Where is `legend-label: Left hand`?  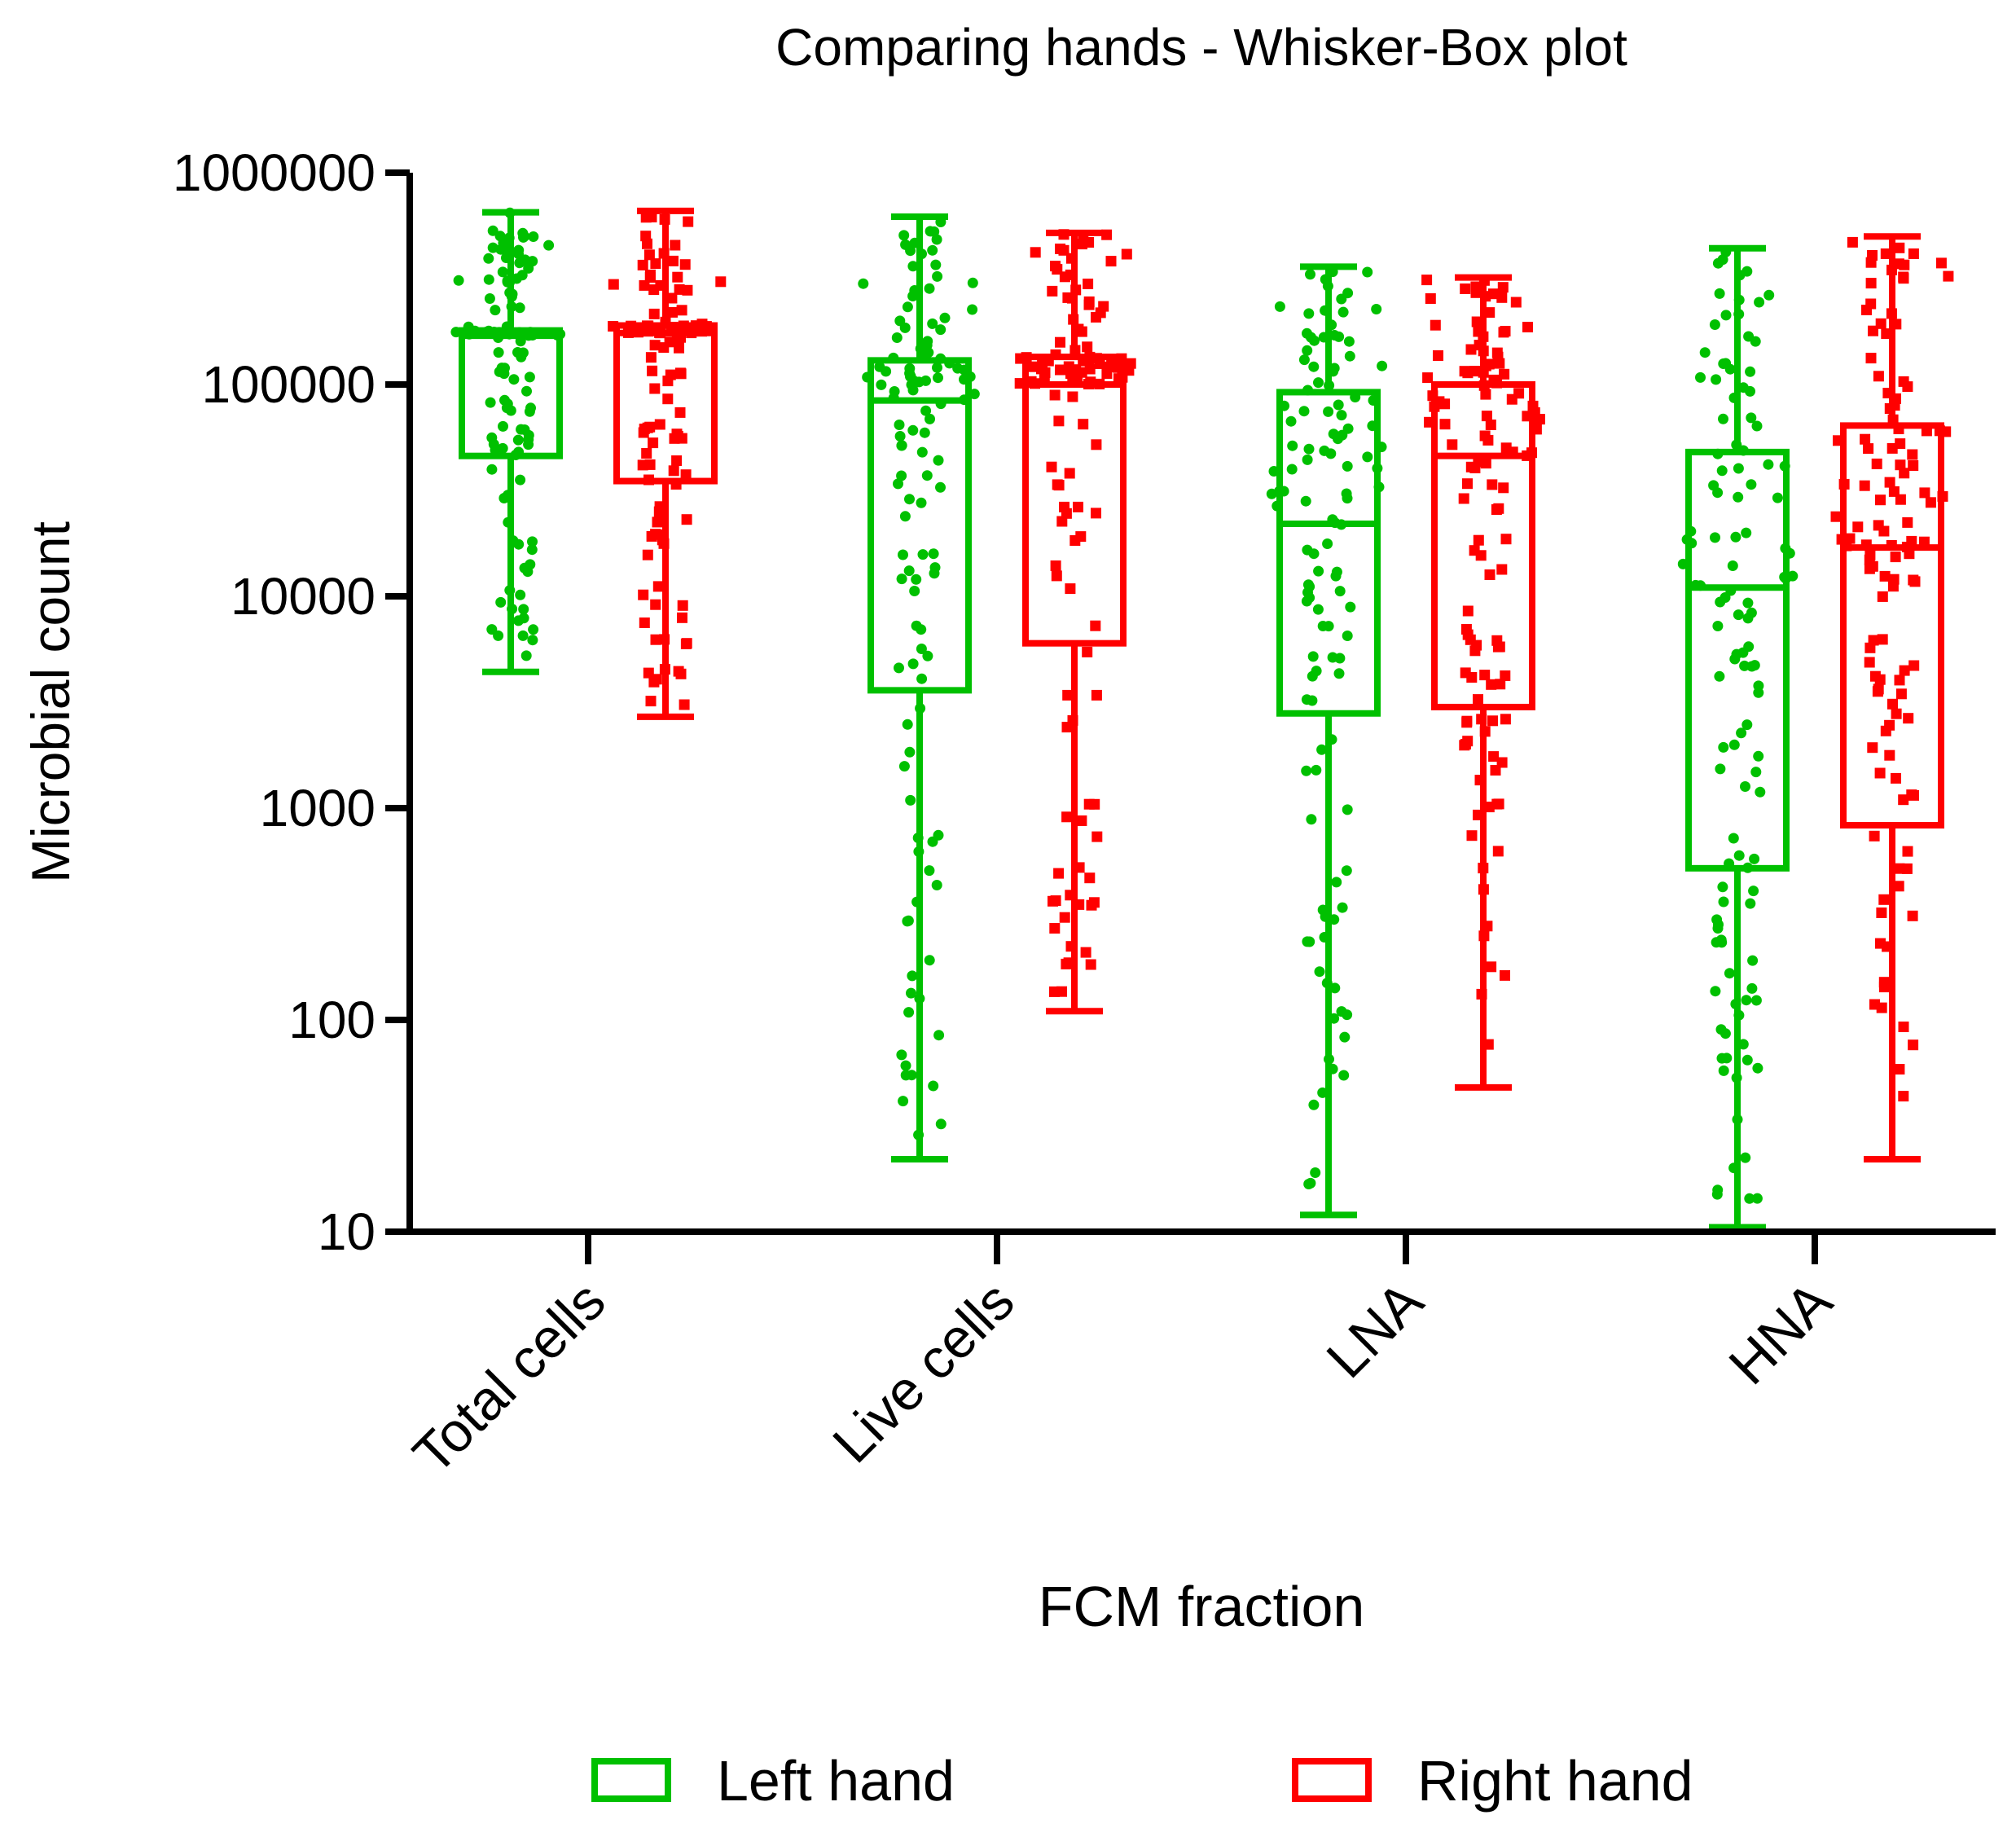 legend-label: Left hand is located at coordinates (836, 1781).